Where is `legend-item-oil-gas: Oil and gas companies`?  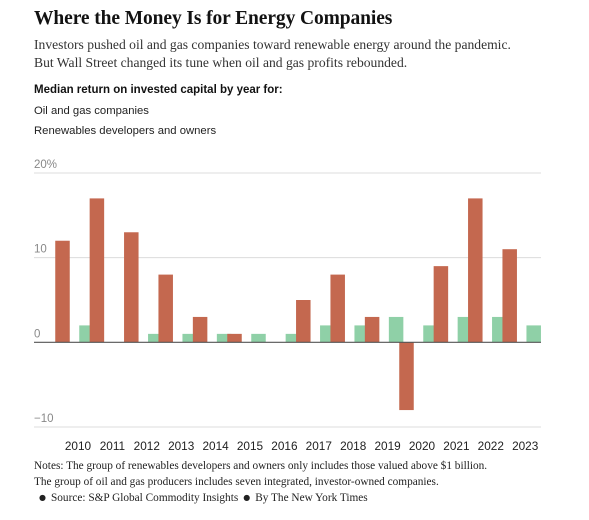 legend-item-oil-gas: Oil and gas companies is located at coordinates (91, 111).